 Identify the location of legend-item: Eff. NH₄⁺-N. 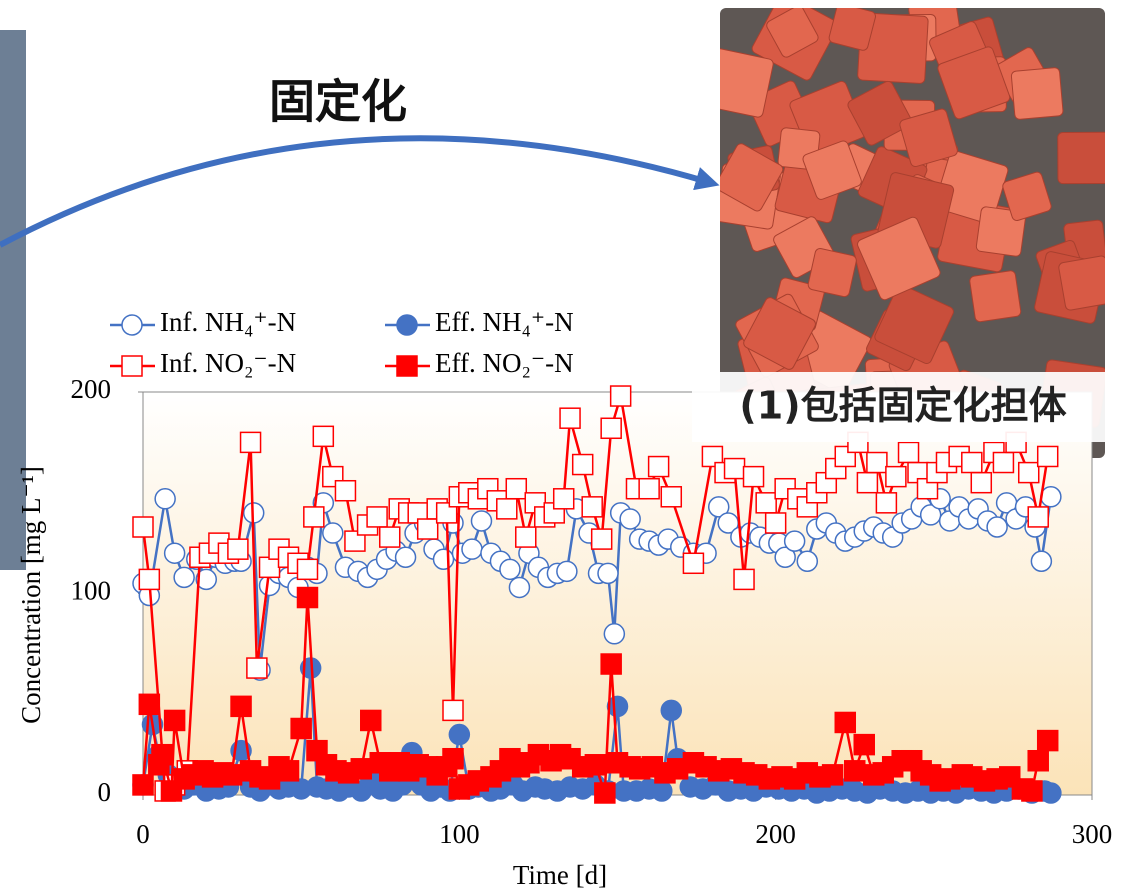
(479, 322).